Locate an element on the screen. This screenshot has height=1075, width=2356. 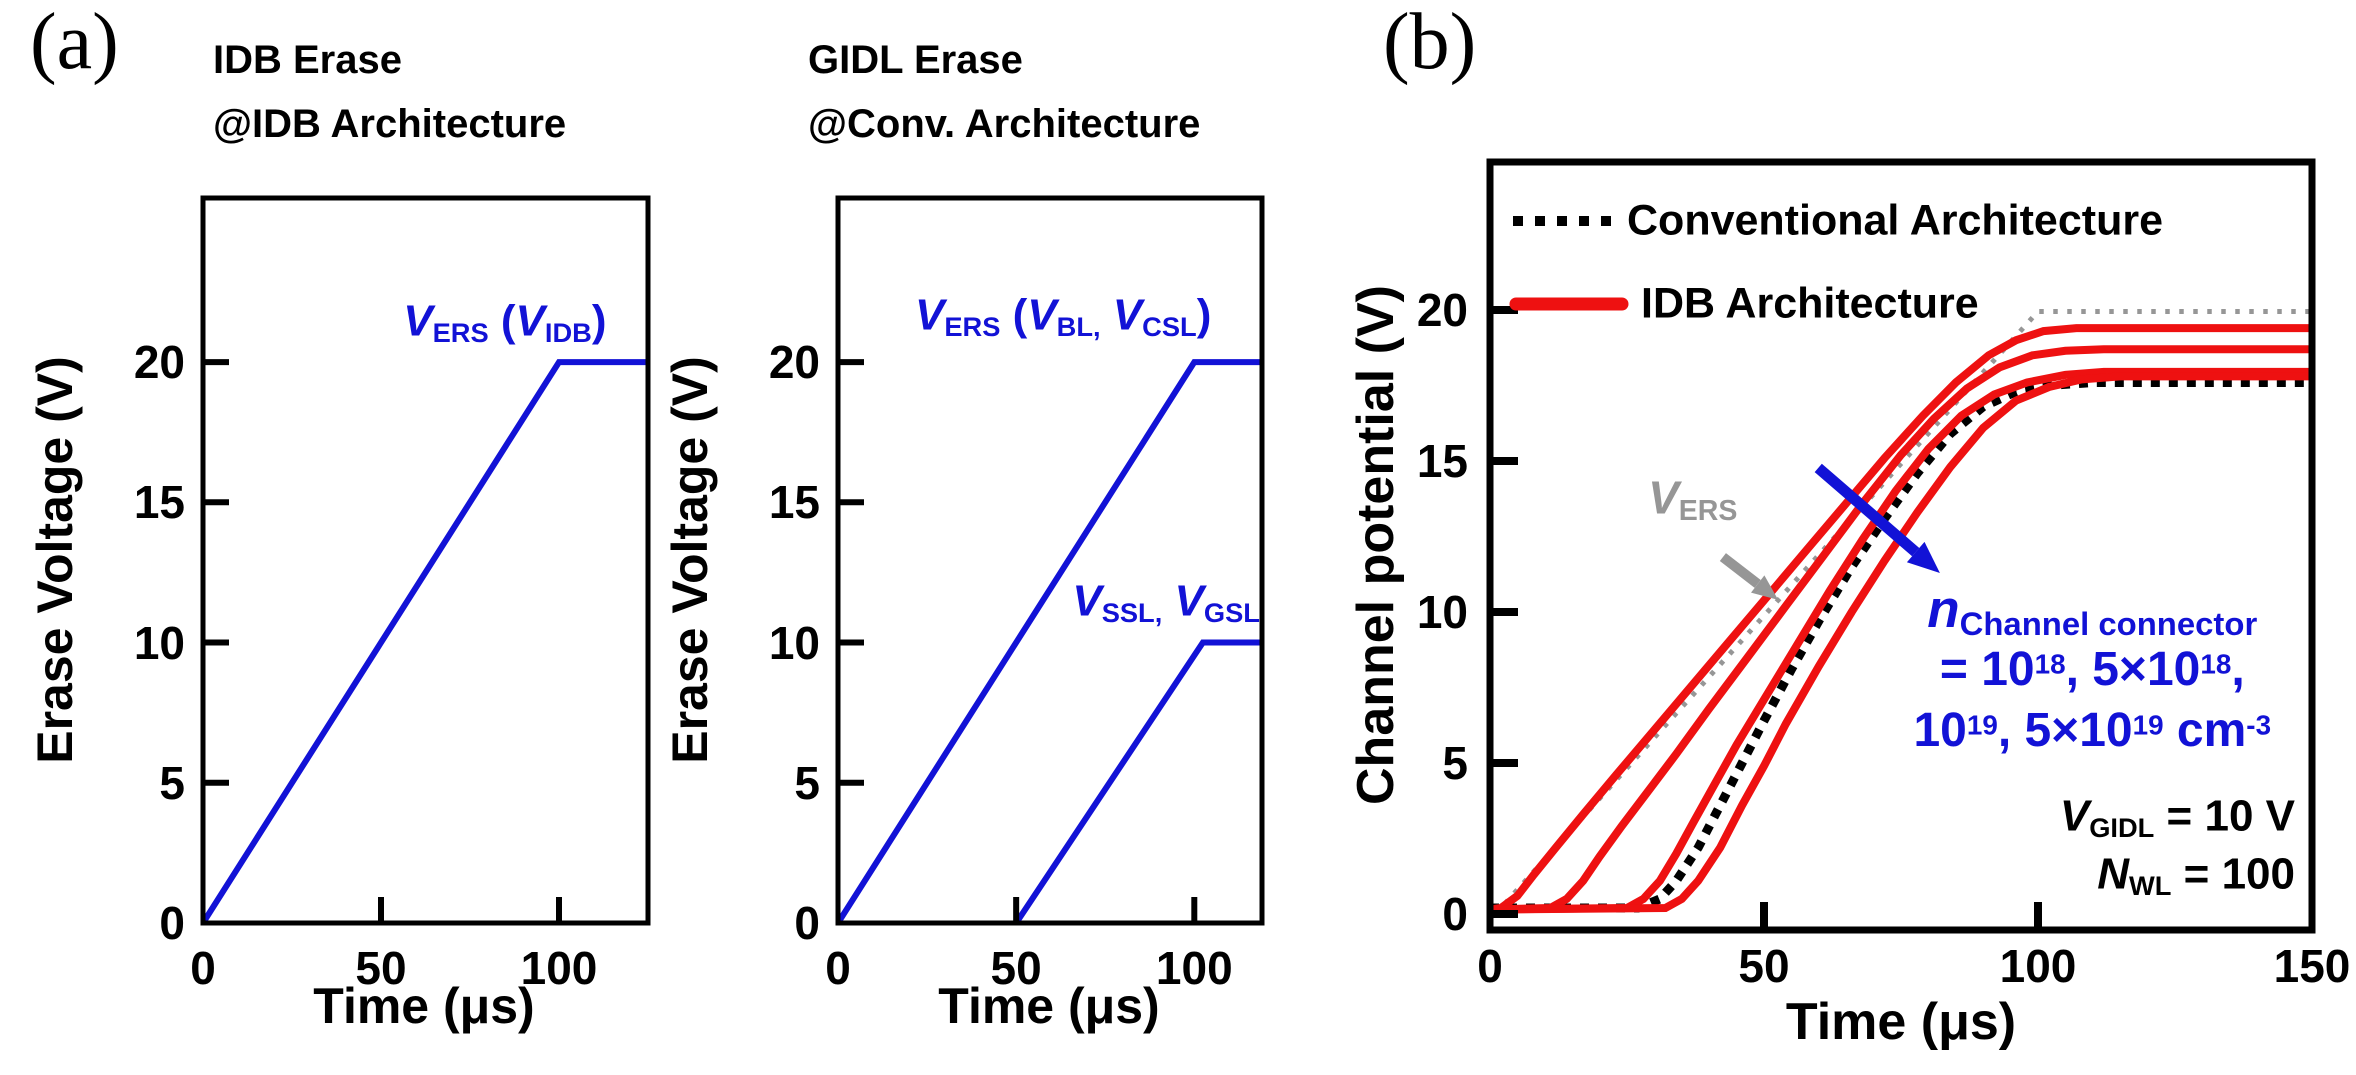
x-axis-label-channel-potential: Time (μs) is located at coordinates (1901, 1022).